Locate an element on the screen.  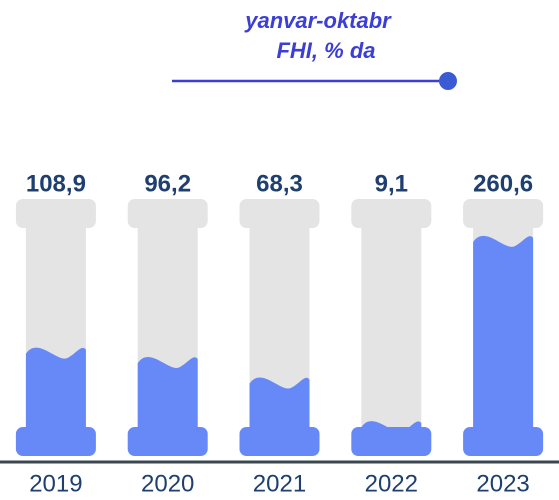
title-dot is located at coordinates (448, 81).